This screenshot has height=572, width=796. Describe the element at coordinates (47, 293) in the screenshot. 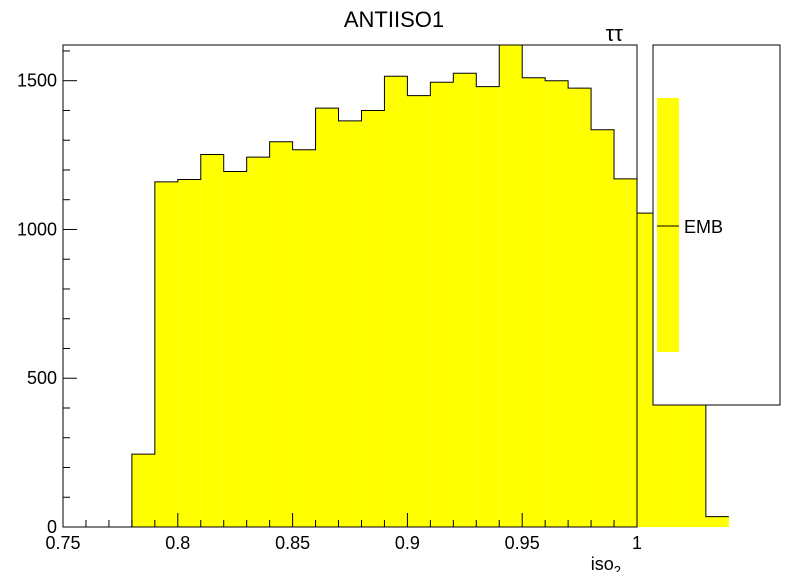

I see `y-axis: 0 500 1000 1500` at that location.